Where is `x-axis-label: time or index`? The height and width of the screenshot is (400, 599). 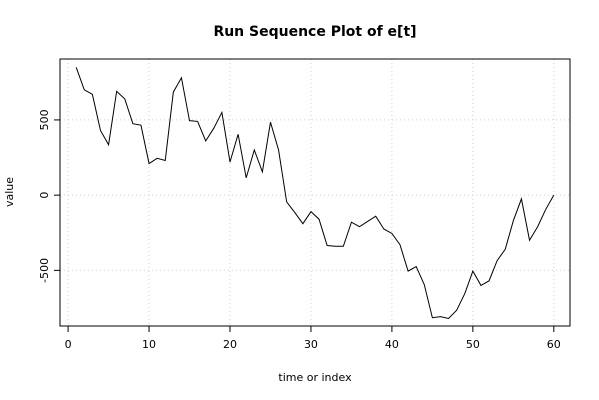 x-axis-label: time or index is located at coordinates (315, 377).